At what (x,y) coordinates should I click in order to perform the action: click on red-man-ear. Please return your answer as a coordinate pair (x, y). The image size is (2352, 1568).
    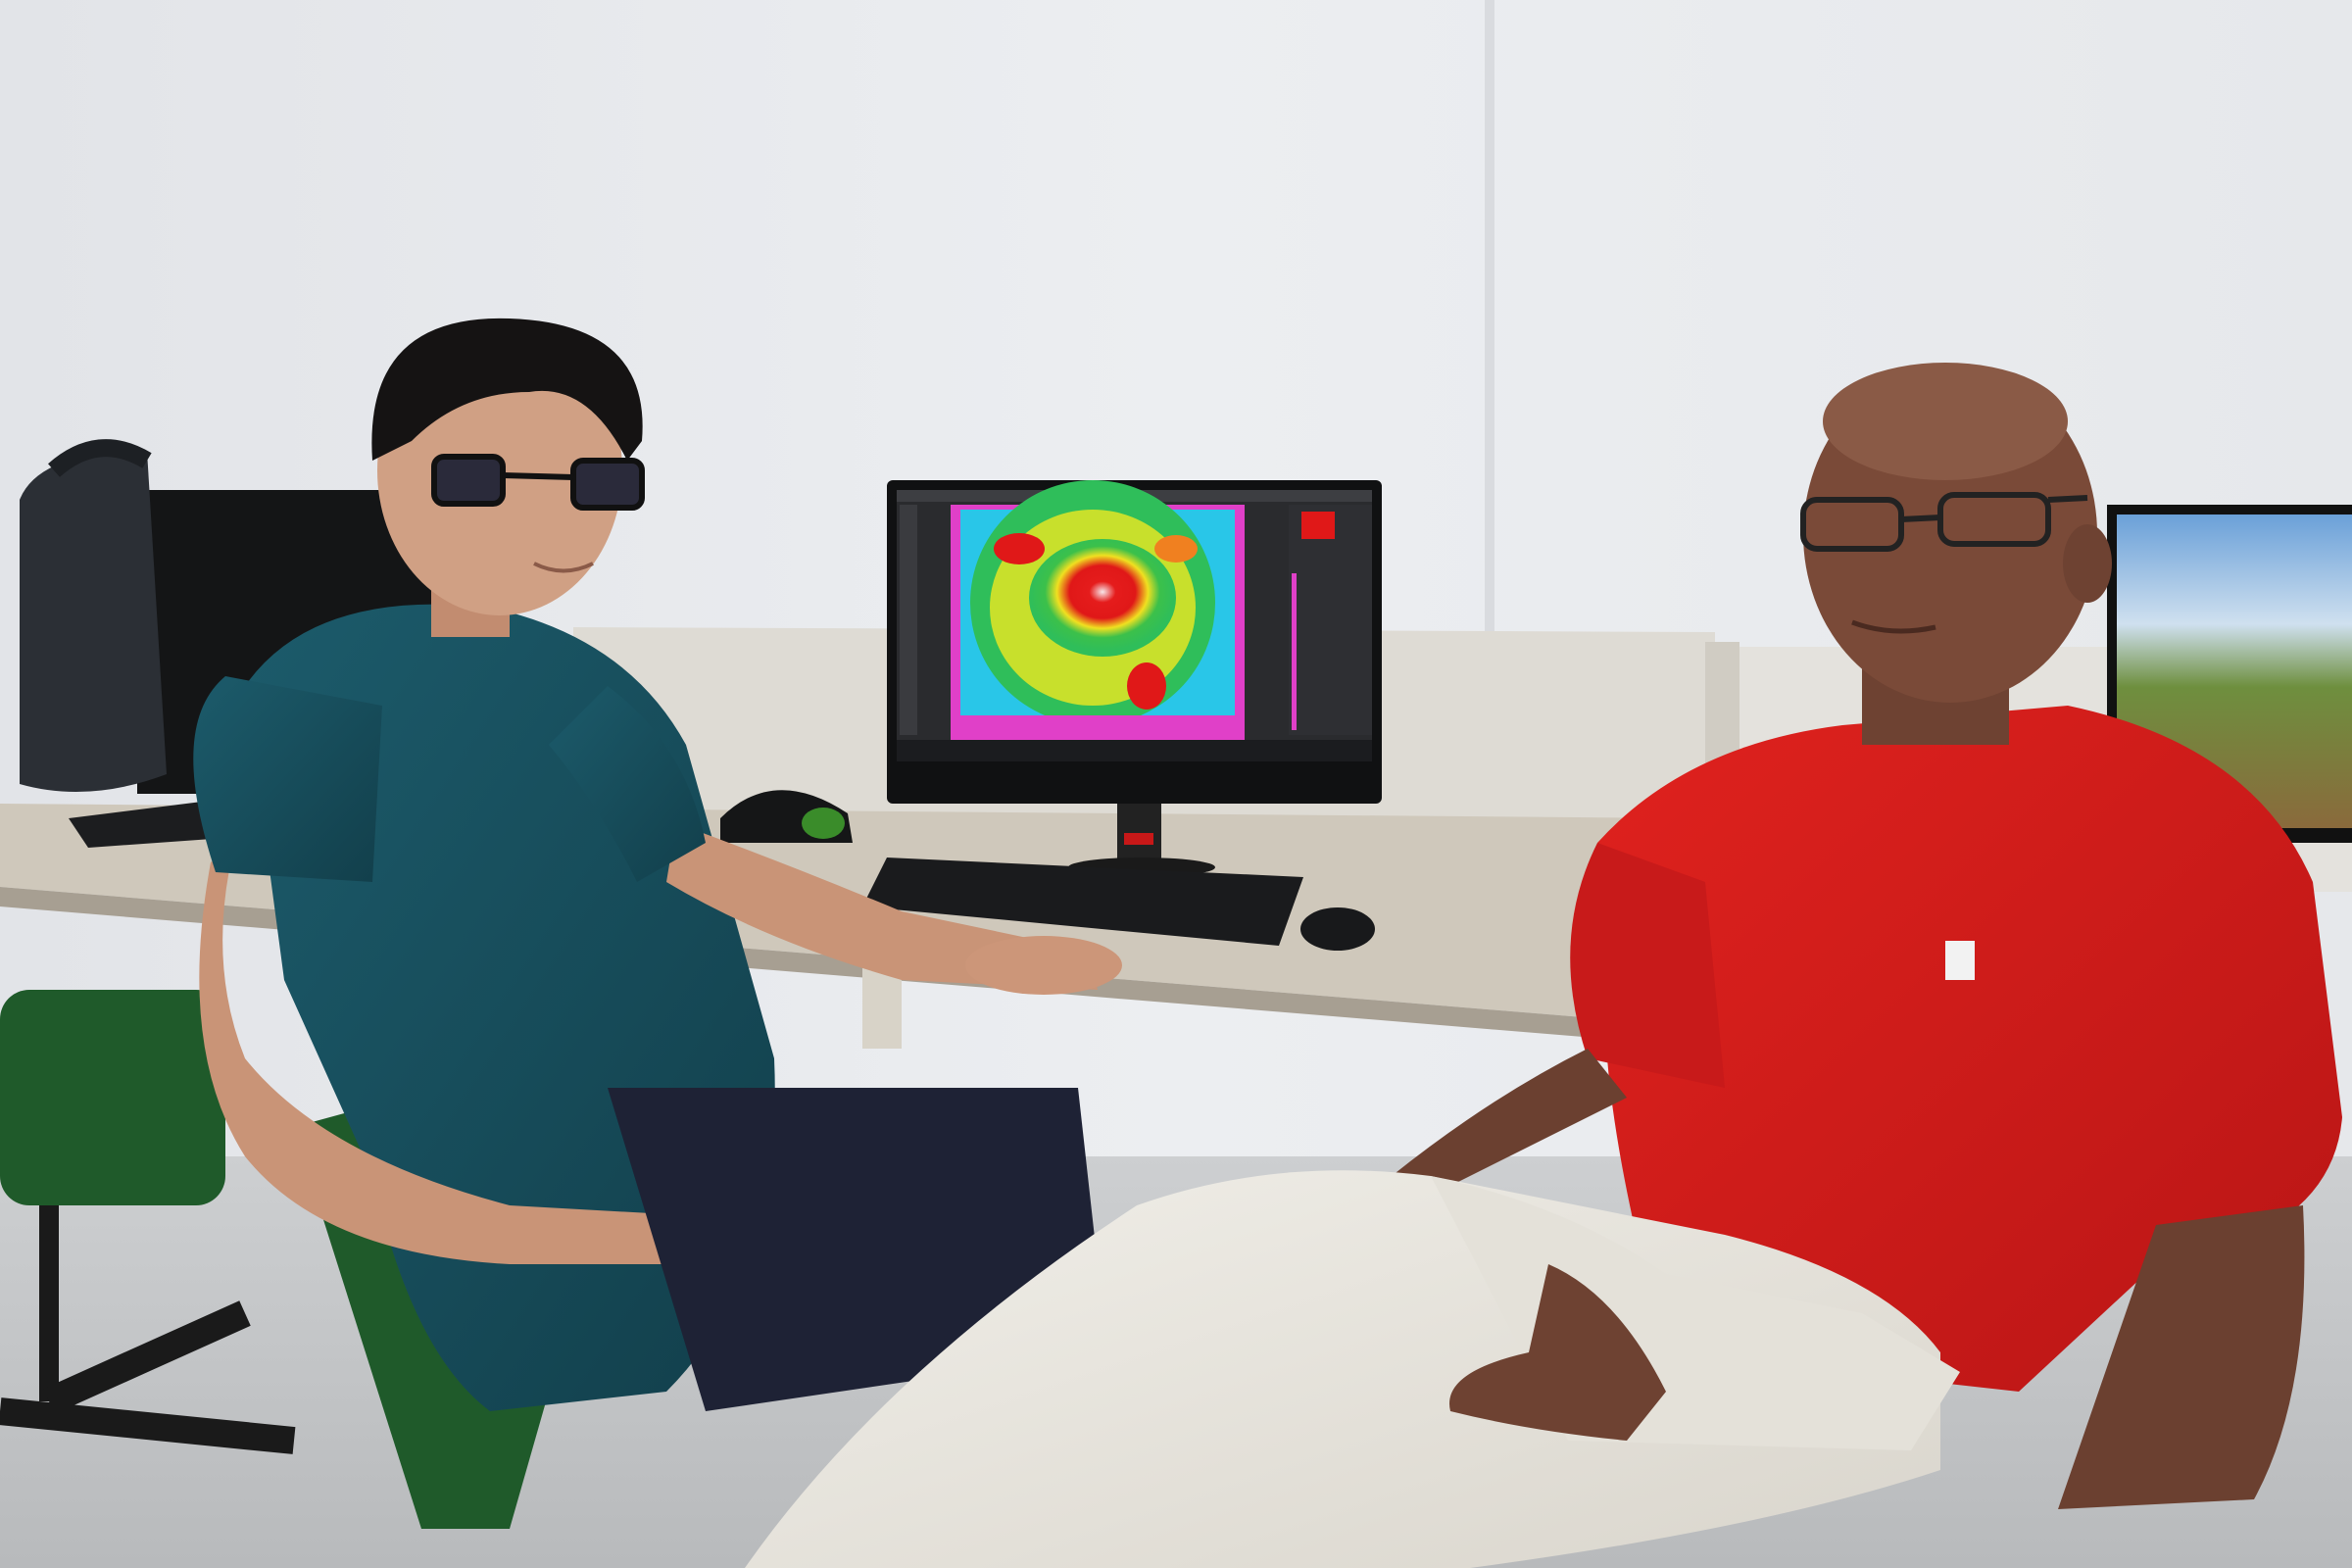
    Looking at the image, I should click on (2087, 563).